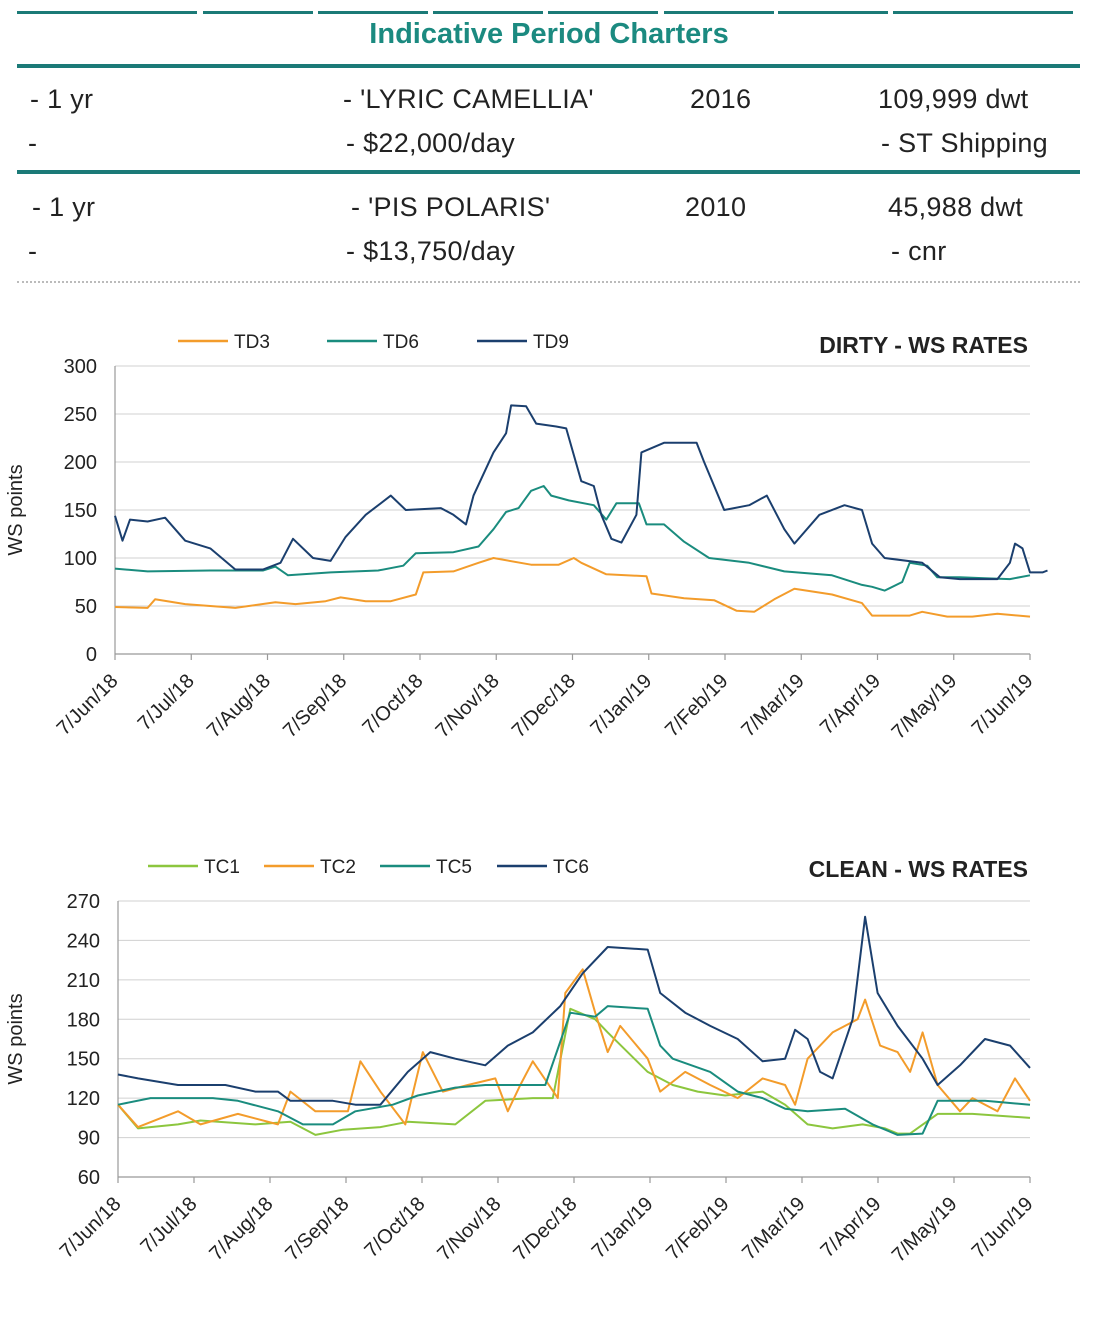 This screenshot has width=1098, height=1338. Describe the element at coordinates (721, 99) in the screenshot. I see `charter-year: 2016` at that location.